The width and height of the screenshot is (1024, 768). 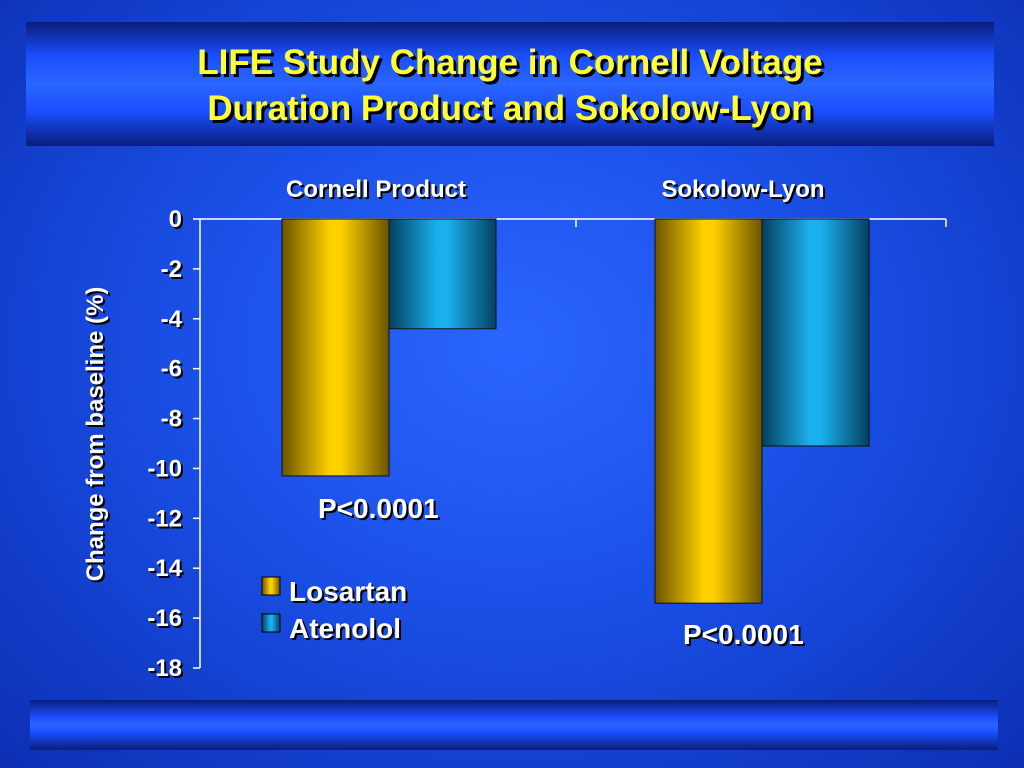 I want to click on p-value-sokolow-shadow: P<0.0001, so click(x=745, y=636).